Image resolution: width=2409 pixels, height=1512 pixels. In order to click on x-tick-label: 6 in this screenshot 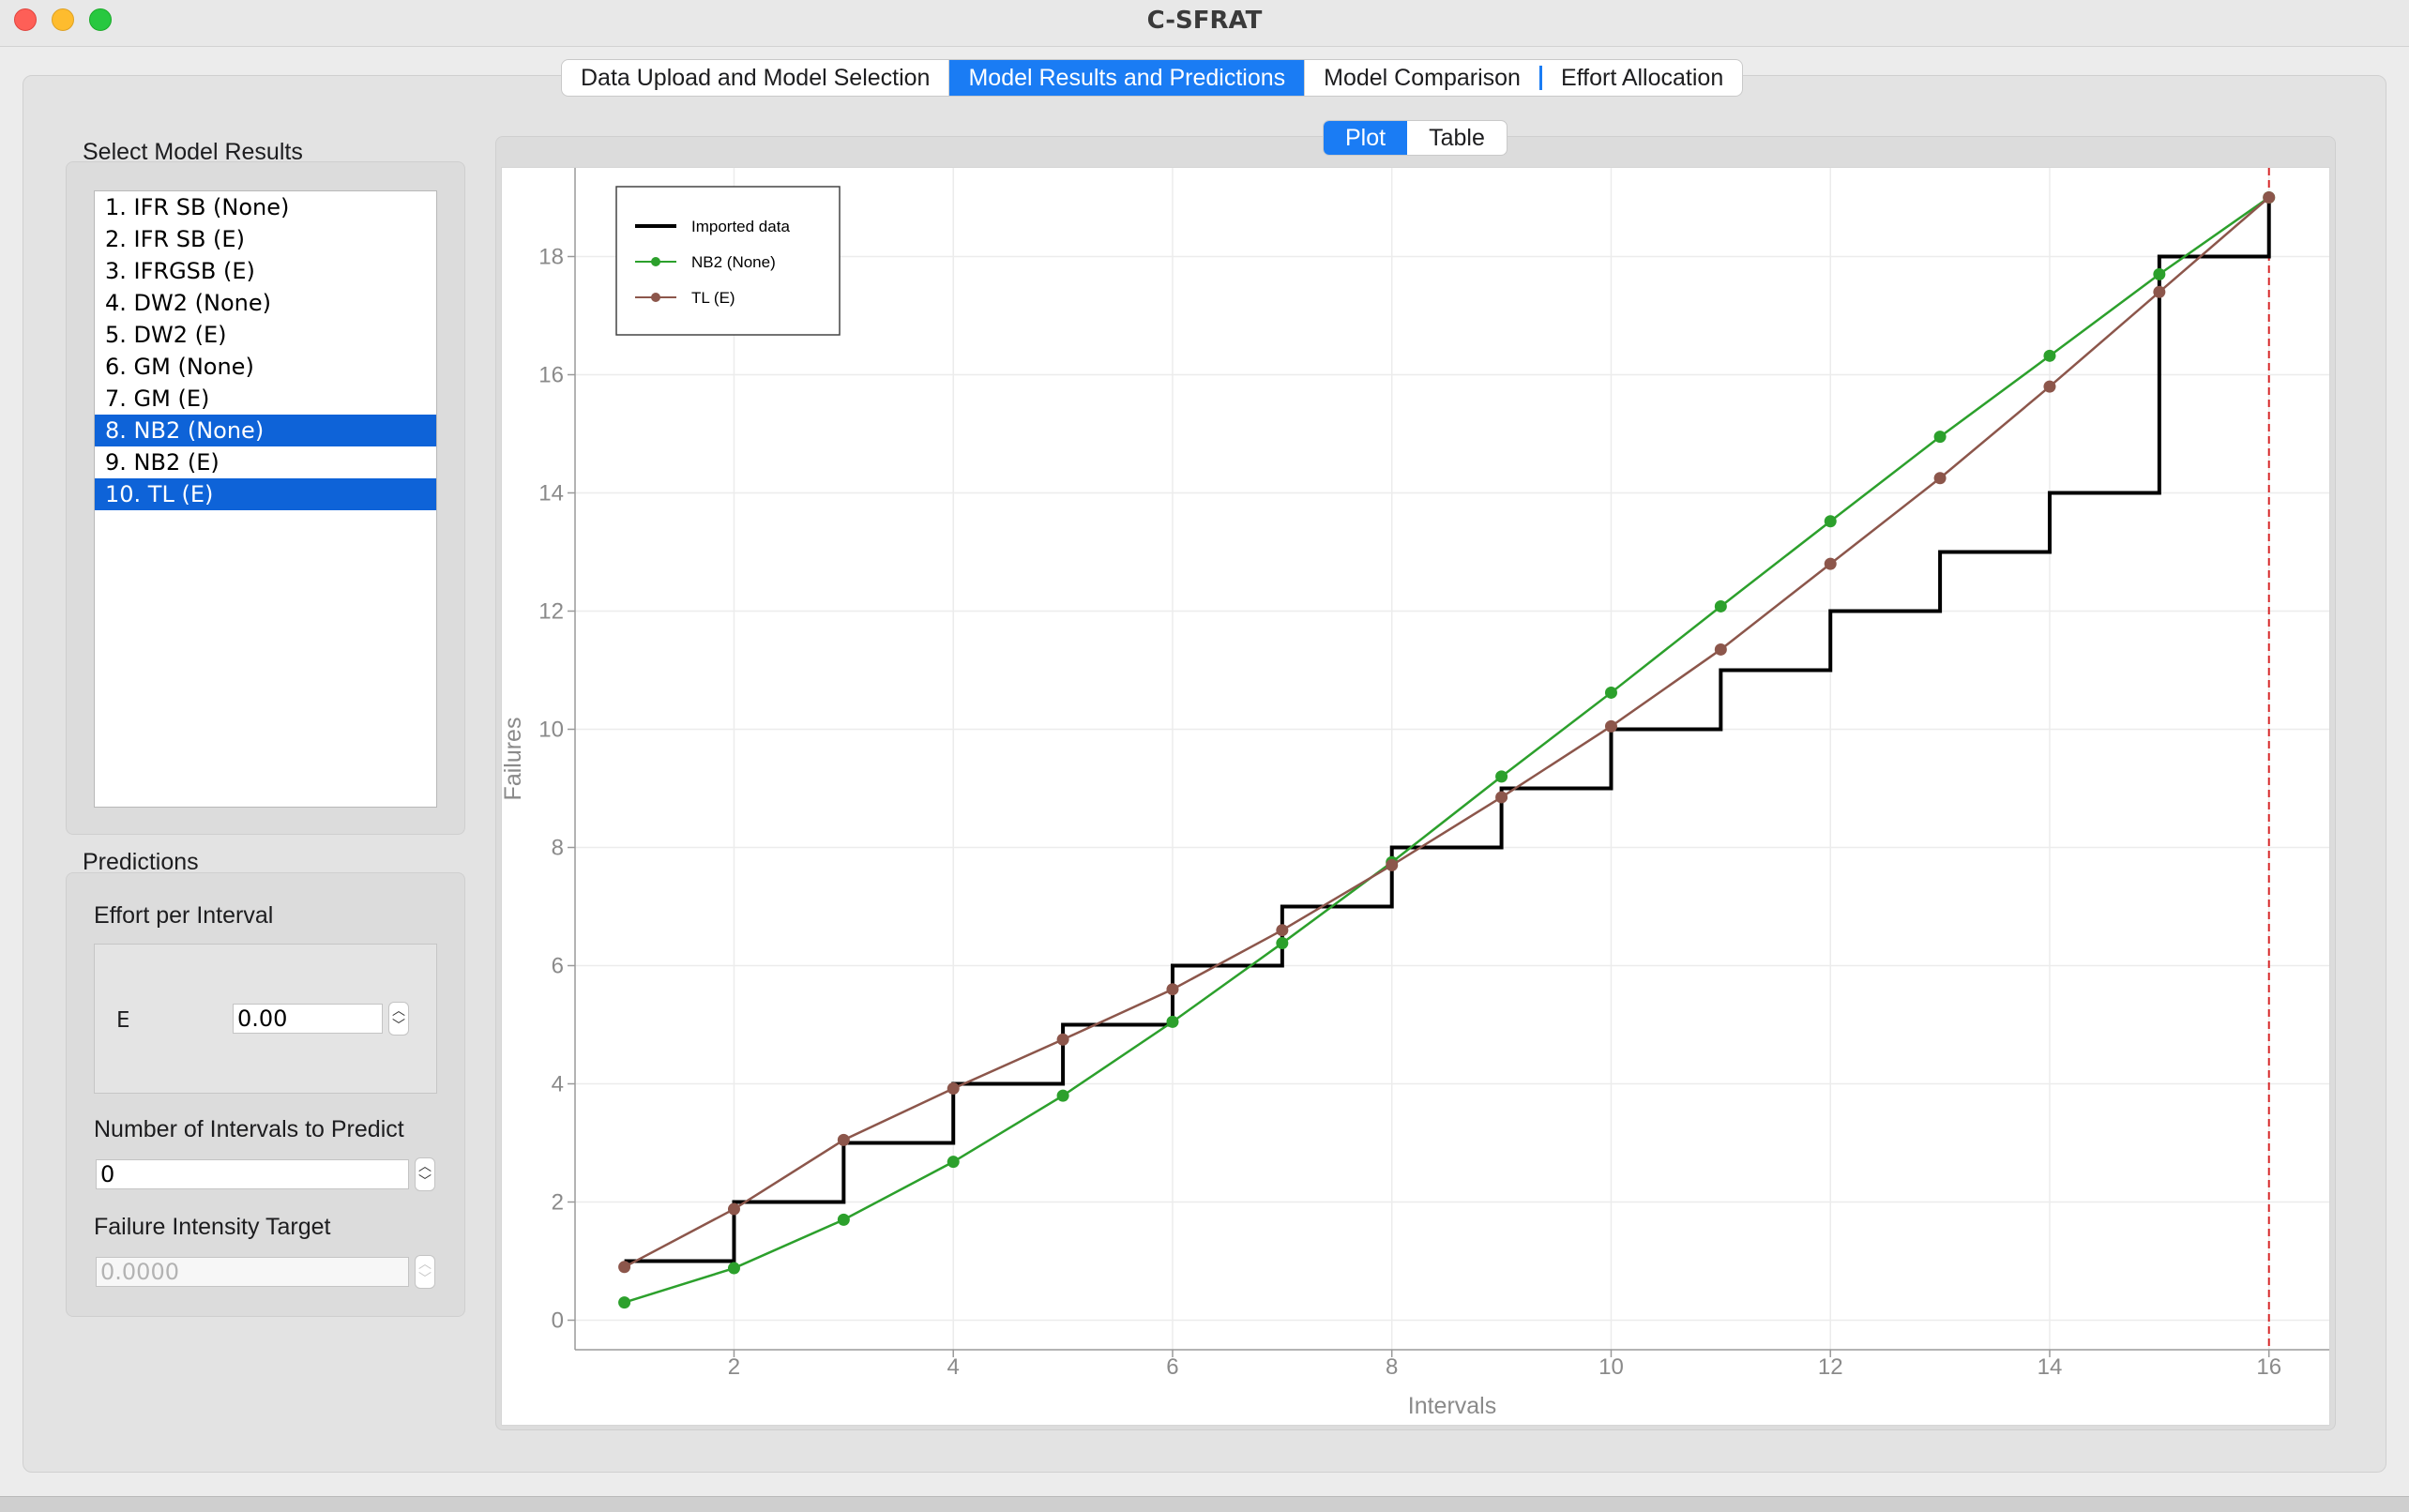, I will do `click(1172, 1367)`.